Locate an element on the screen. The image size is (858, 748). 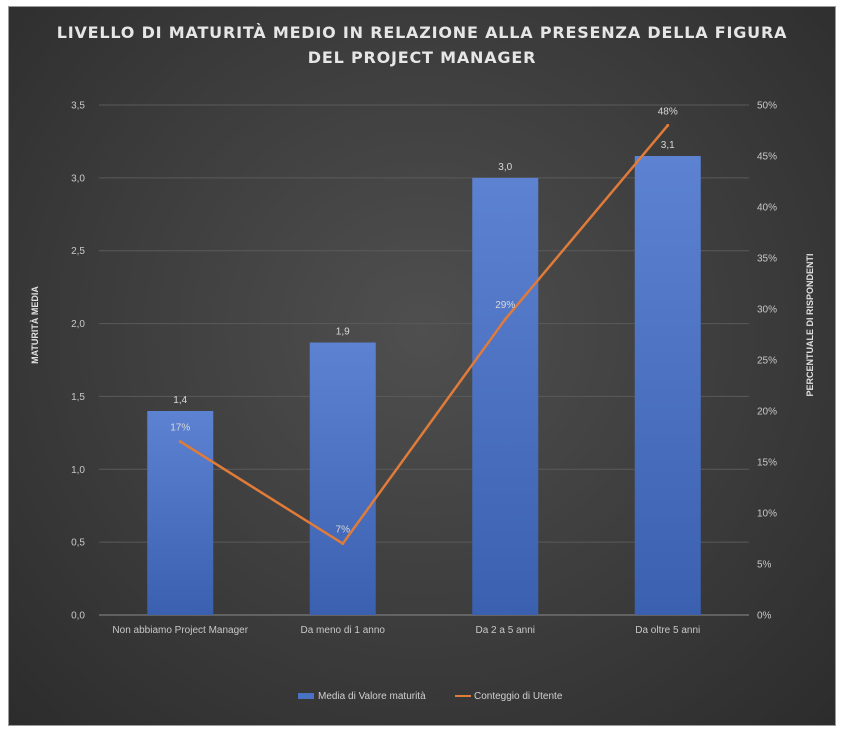
left-axis-ticks: 0,0 0,5 1,0 1,5 2,0 2,5 3,0 3,5 is located at coordinates (78, 361).